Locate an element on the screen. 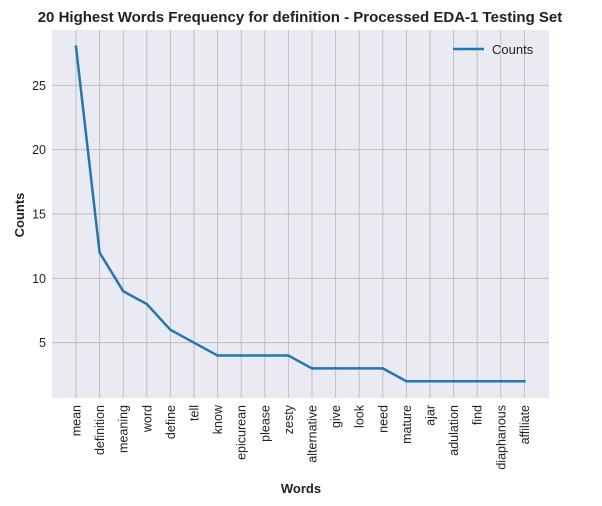 This screenshot has height=506, width=602. x-tick-label: definition is located at coordinates (100, 430).